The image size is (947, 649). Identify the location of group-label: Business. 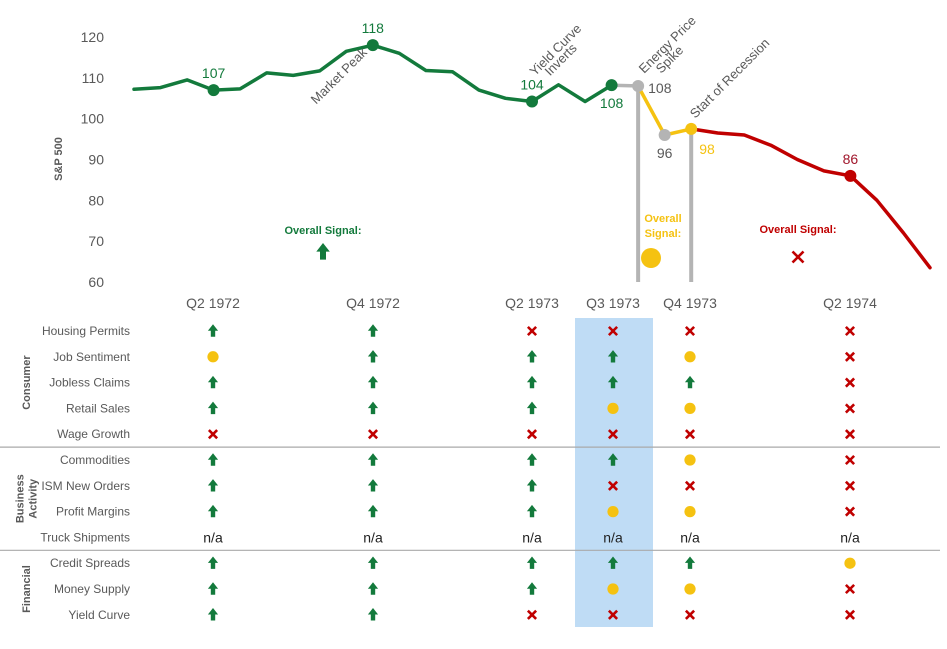
(21, 498).